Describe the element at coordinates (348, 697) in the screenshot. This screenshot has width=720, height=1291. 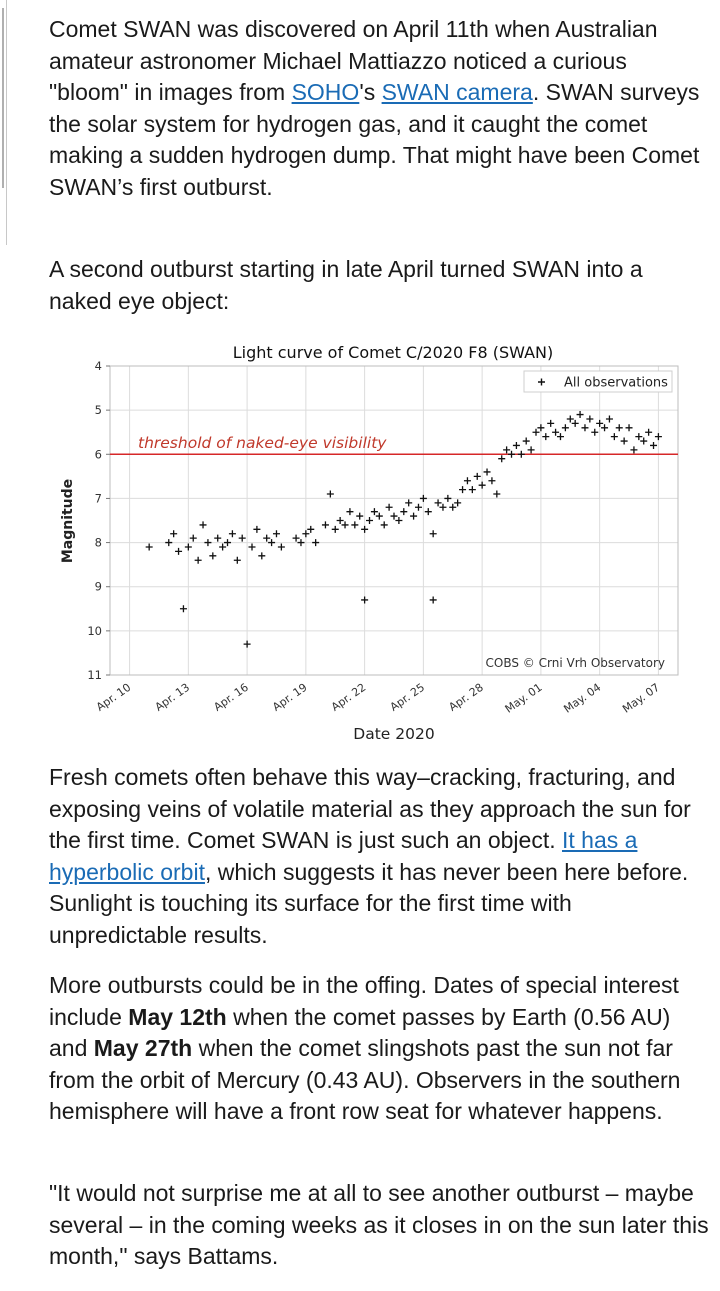
I see `x-tick-label: Apr. 22` at that location.